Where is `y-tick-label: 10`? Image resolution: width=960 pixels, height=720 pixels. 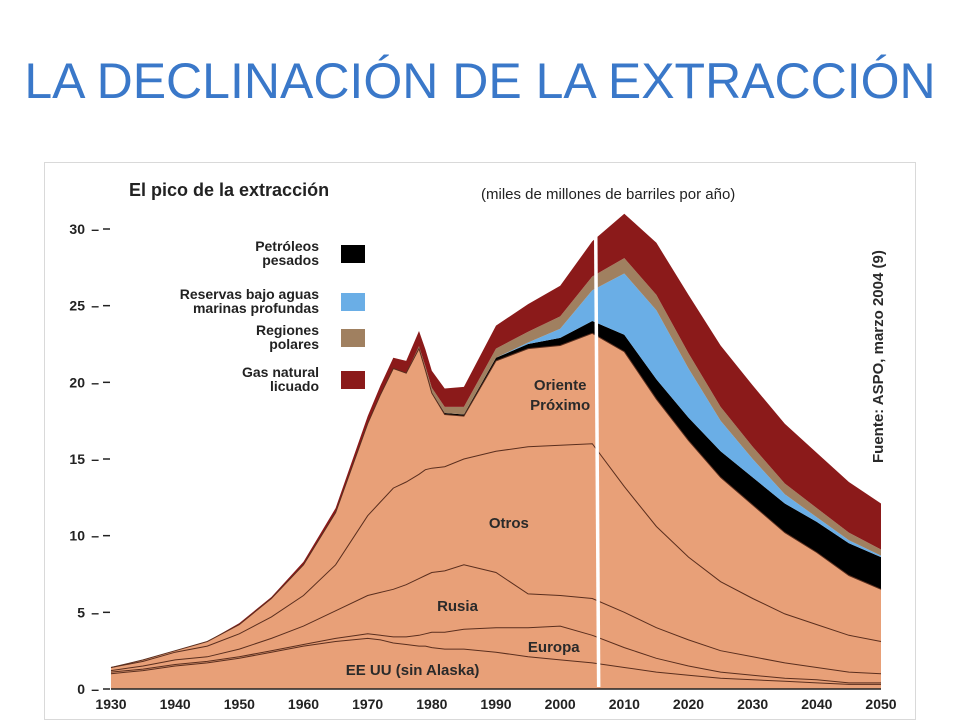 y-tick-label: 10 is located at coordinates (77, 536).